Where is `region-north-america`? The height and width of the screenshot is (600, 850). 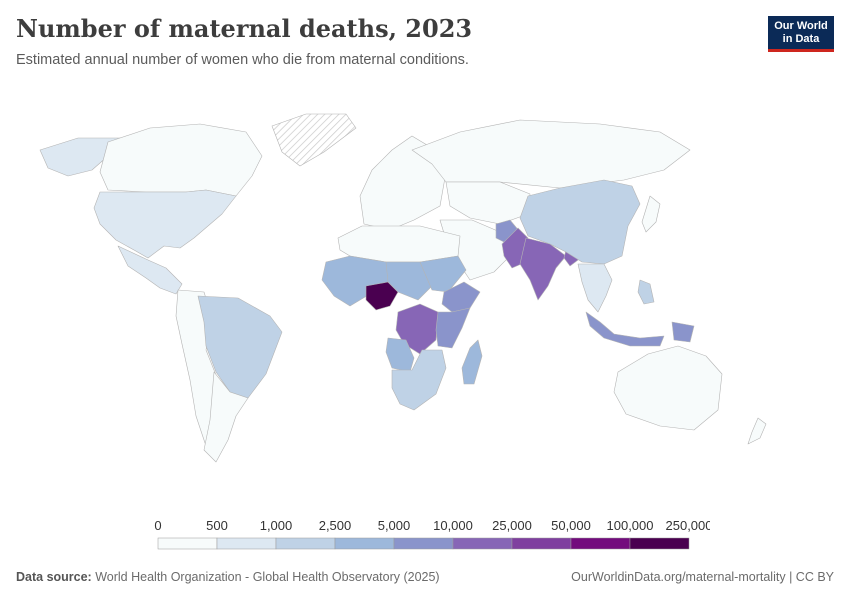 region-north-america is located at coordinates (165, 224).